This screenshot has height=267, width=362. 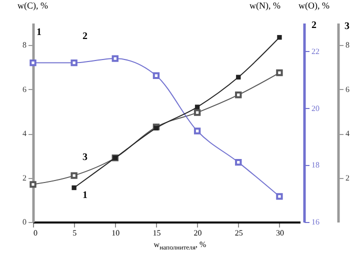 I want to click on y-axis-title: w(C), %, so click(x=33, y=5).